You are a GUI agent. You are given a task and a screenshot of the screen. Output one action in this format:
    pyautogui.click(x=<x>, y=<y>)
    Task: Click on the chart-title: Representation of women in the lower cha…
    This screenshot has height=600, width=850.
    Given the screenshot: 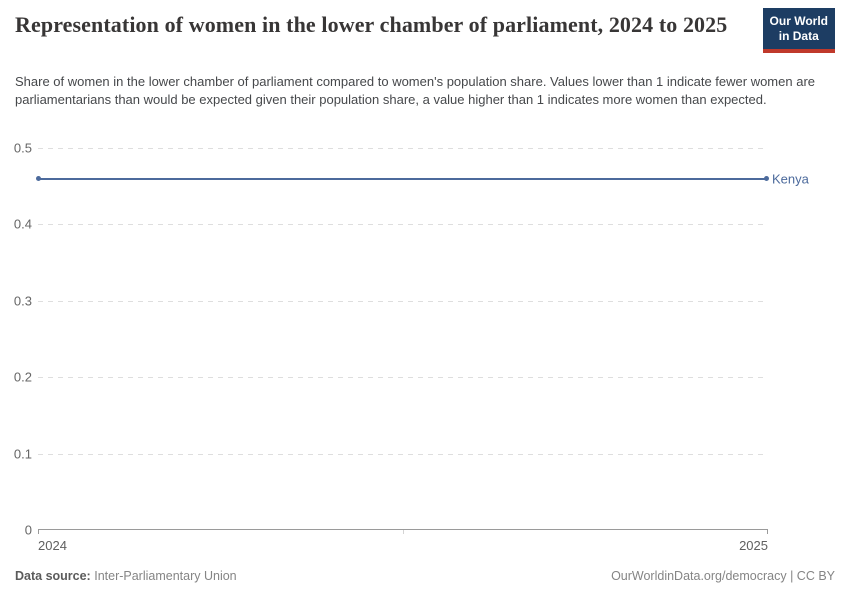 What is the action you would take?
    pyautogui.click(x=371, y=24)
    